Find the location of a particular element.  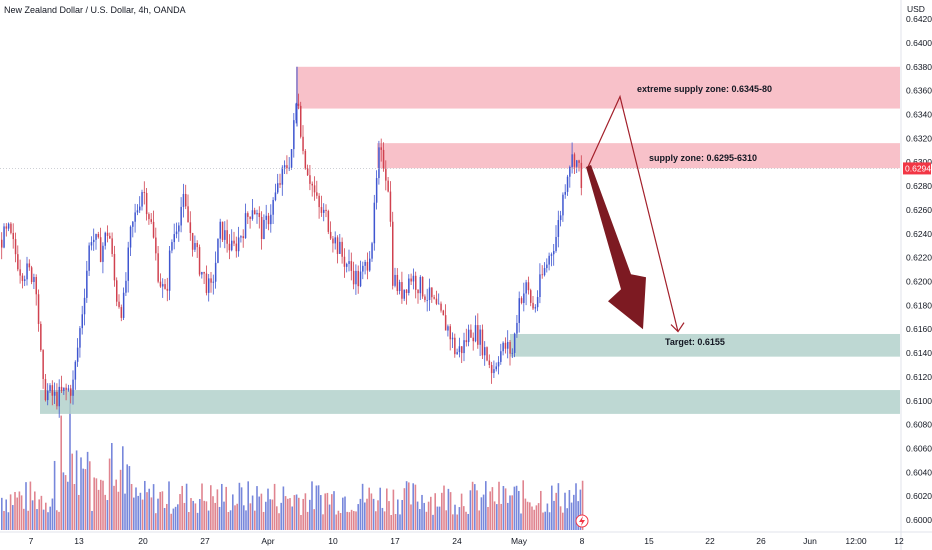

lightning-icon is located at coordinates (582, 521).